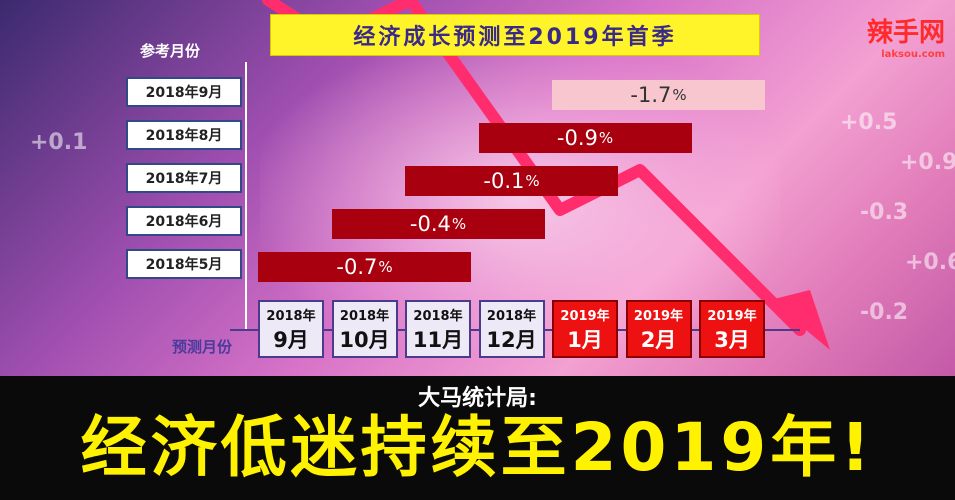 This screenshot has height=500, width=955. I want to click on bar-value: -0.7, so click(357, 267).